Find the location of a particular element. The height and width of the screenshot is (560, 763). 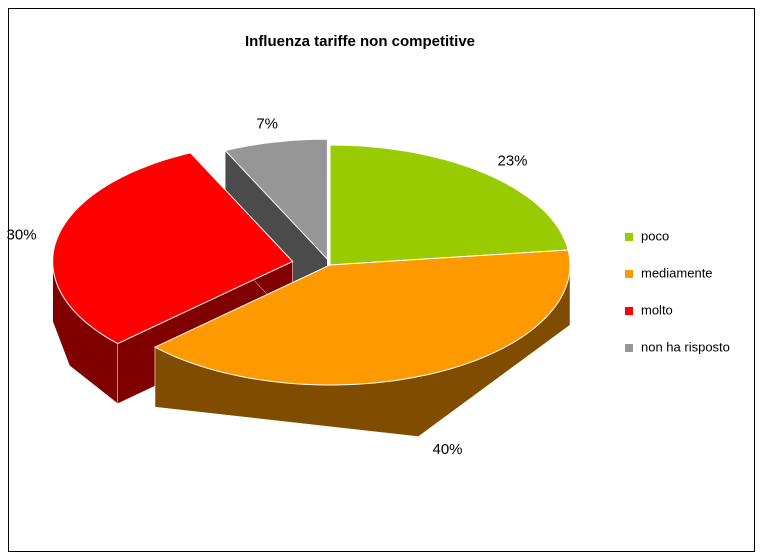

legend-label: mediamente is located at coordinates (677, 272).